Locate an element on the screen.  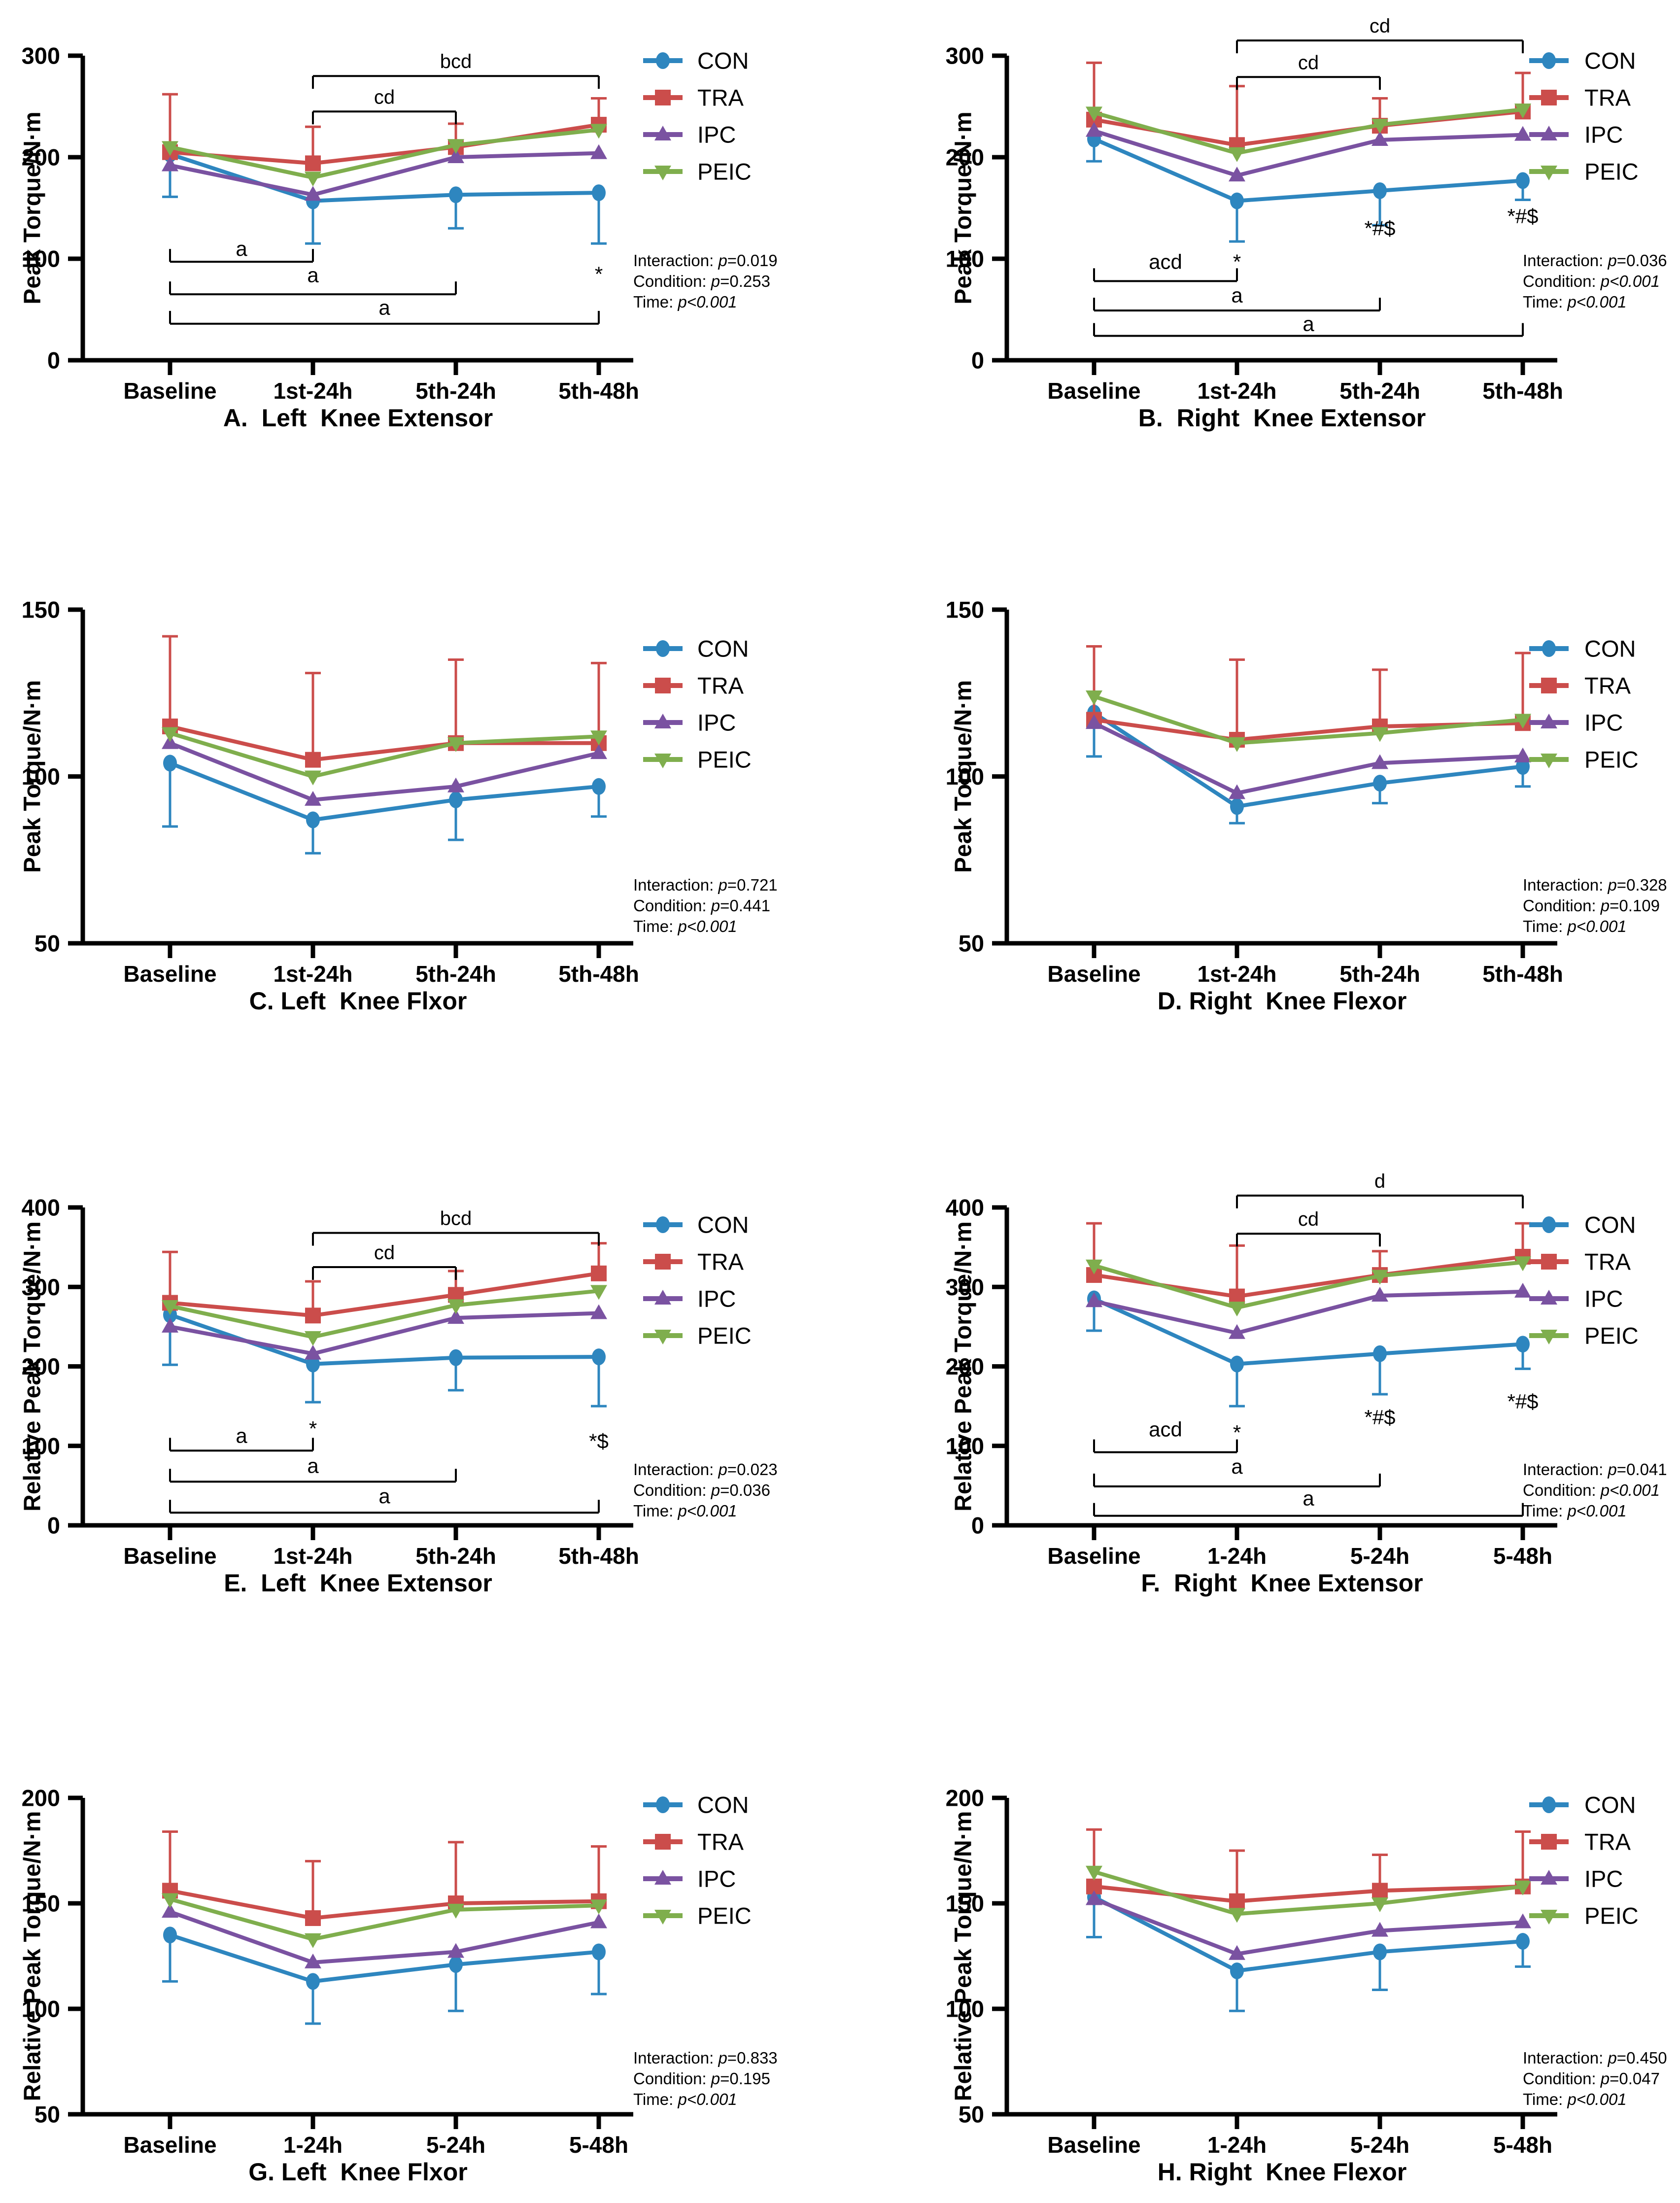
x-tick-label: 1-24h is located at coordinates (1237, 1556).